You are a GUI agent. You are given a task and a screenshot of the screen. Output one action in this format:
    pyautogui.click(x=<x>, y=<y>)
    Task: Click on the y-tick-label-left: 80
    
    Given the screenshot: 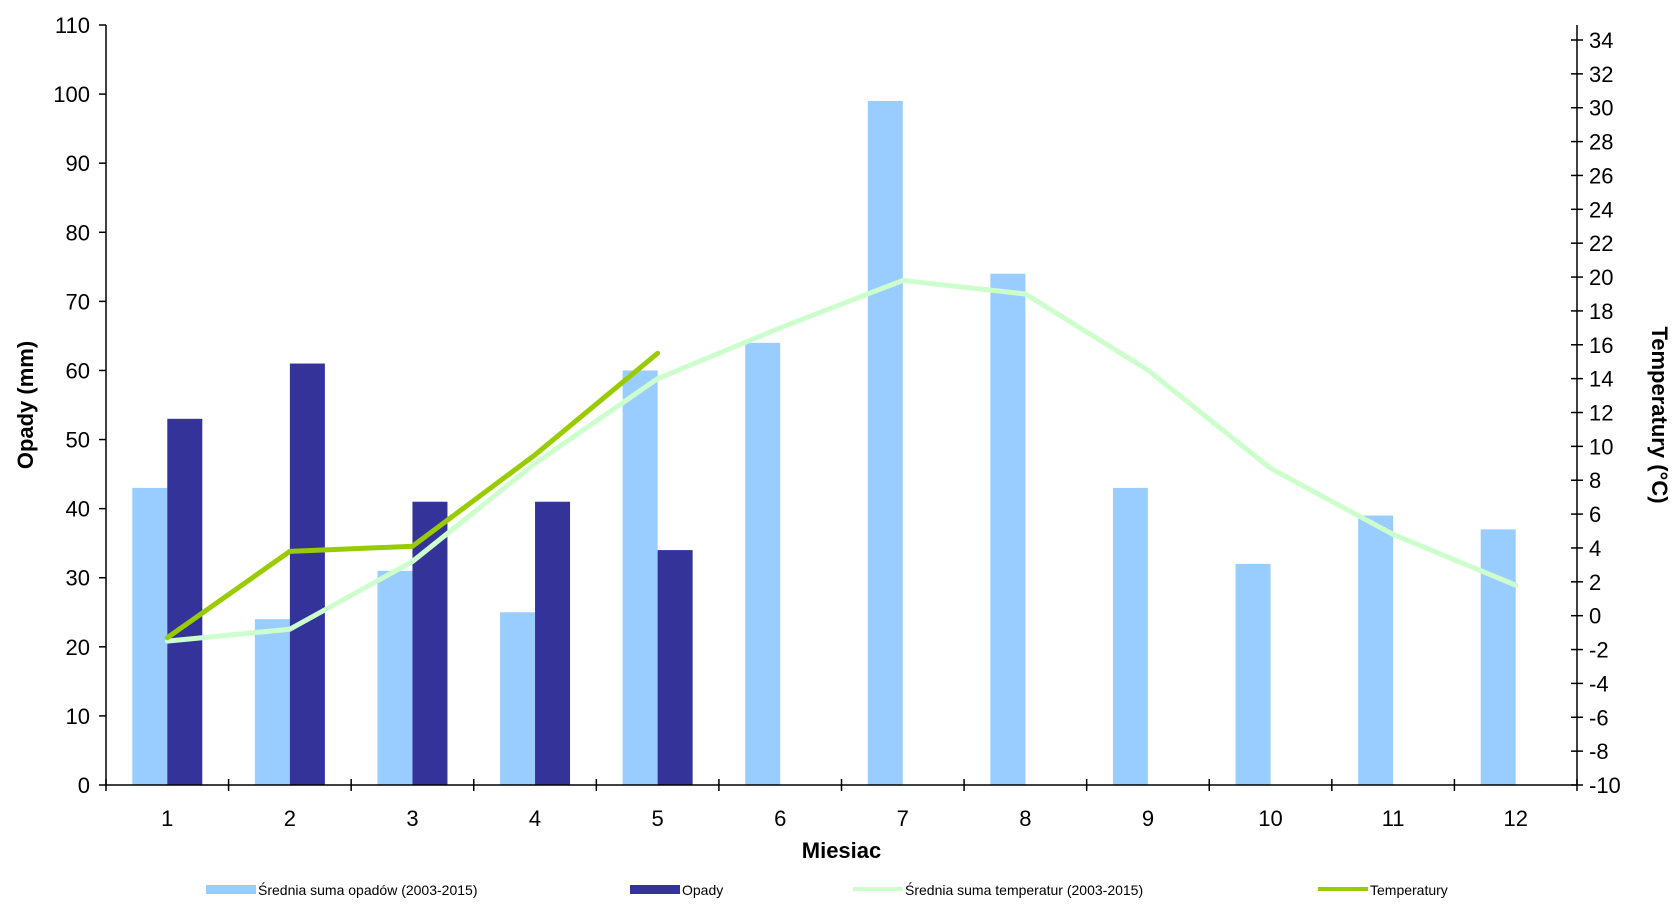 What is the action you would take?
    pyautogui.click(x=78, y=232)
    